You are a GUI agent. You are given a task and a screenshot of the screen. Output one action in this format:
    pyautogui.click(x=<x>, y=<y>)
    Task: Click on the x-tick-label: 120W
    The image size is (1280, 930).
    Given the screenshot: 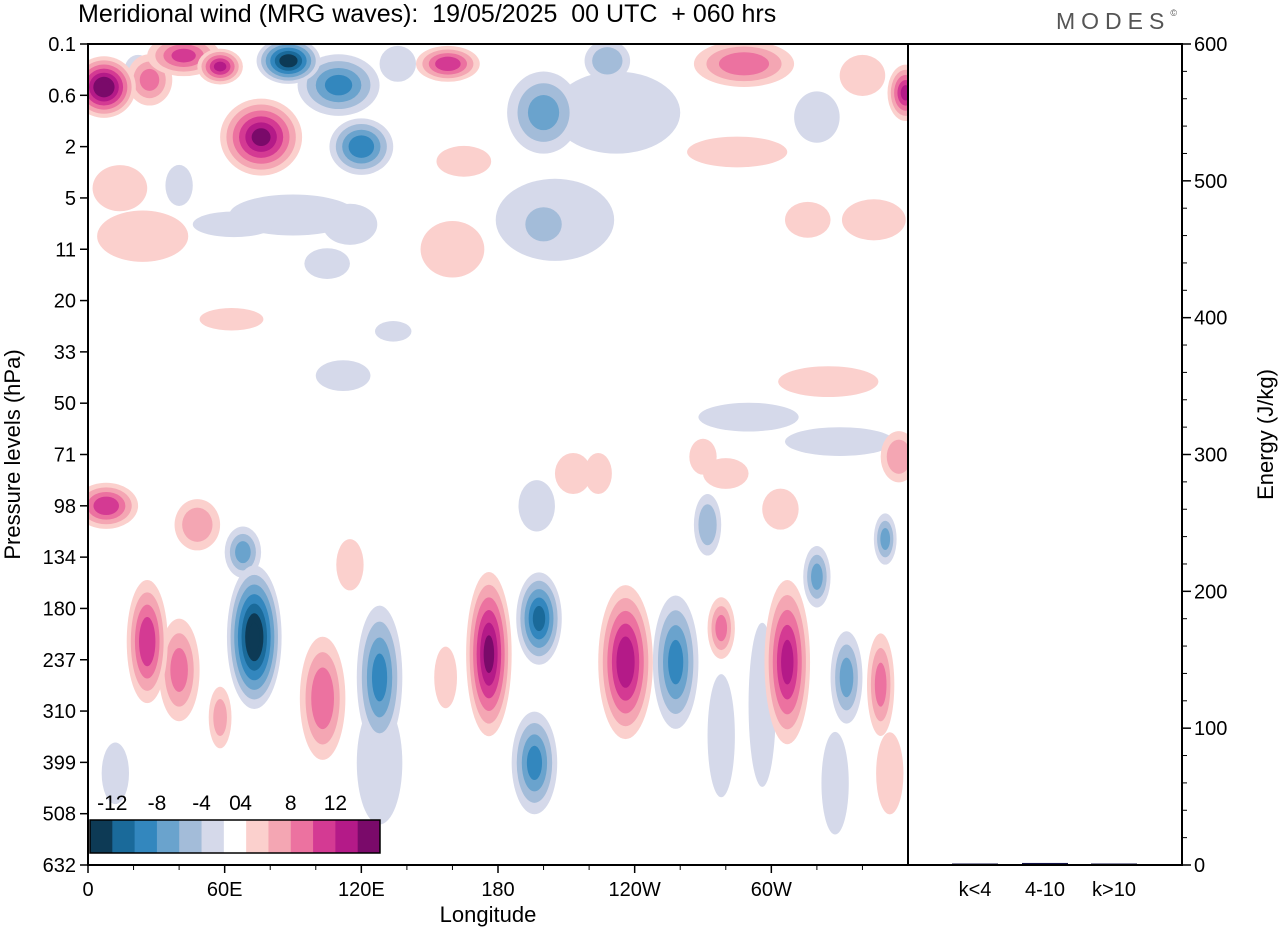 What is the action you would take?
    pyautogui.click(x=635, y=890)
    